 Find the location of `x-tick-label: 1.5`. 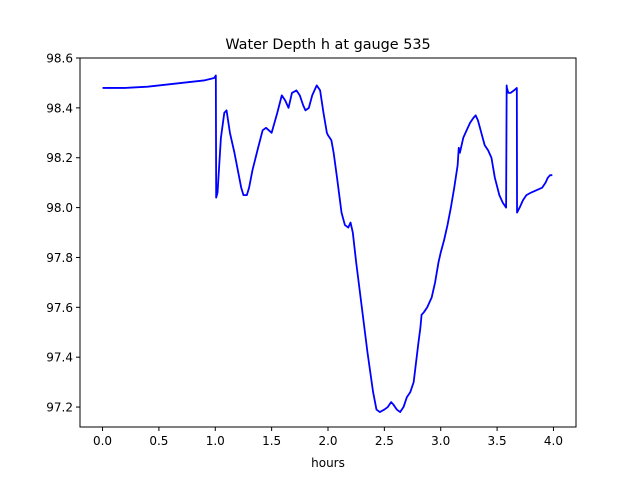

x-tick-label: 1.5 is located at coordinates (271, 441).